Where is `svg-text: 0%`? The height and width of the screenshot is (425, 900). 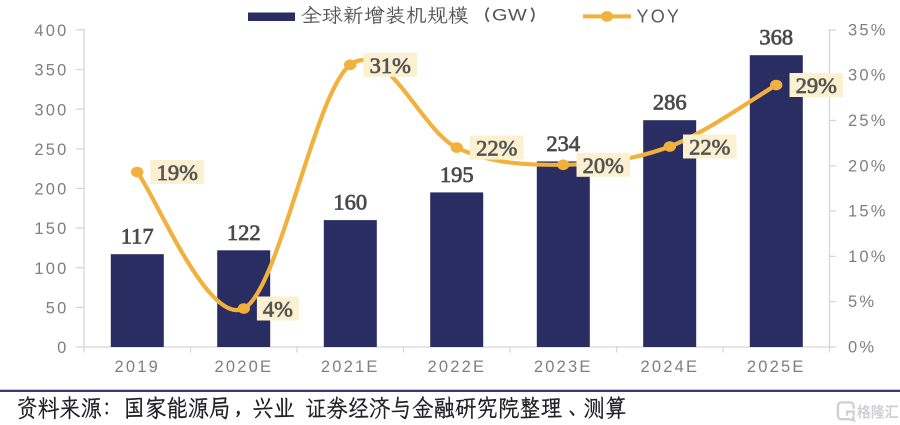
svg-text: 0% is located at coordinates (862, 348).